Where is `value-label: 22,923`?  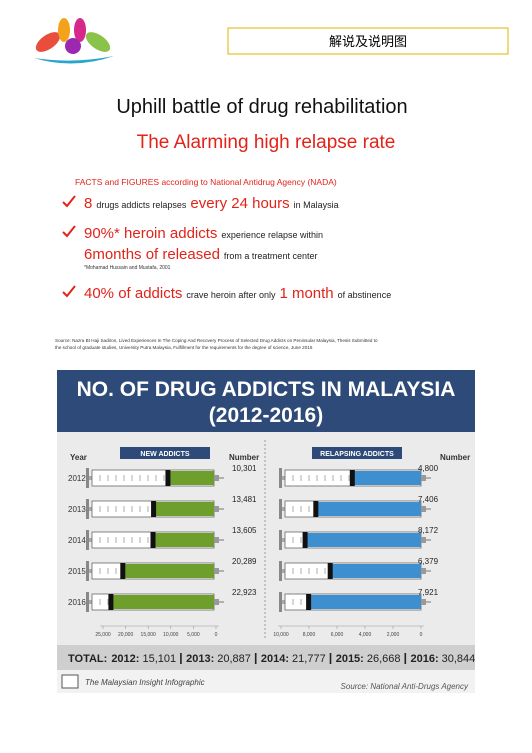
value-label: 22,923 is located at coordinates (244, 592).